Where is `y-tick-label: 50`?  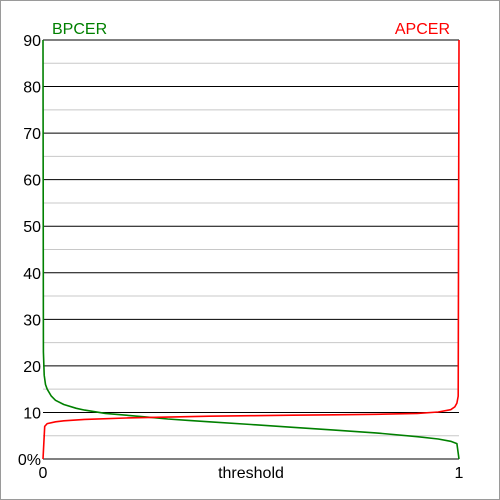 y-tick-label: 50 is located at coordinates (32, 227).